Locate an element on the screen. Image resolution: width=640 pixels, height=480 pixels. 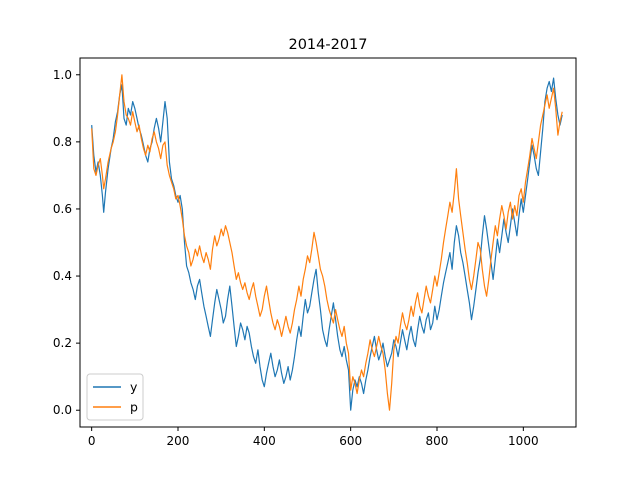
x-tick-label: 0 is located at coordinates (92, 441).